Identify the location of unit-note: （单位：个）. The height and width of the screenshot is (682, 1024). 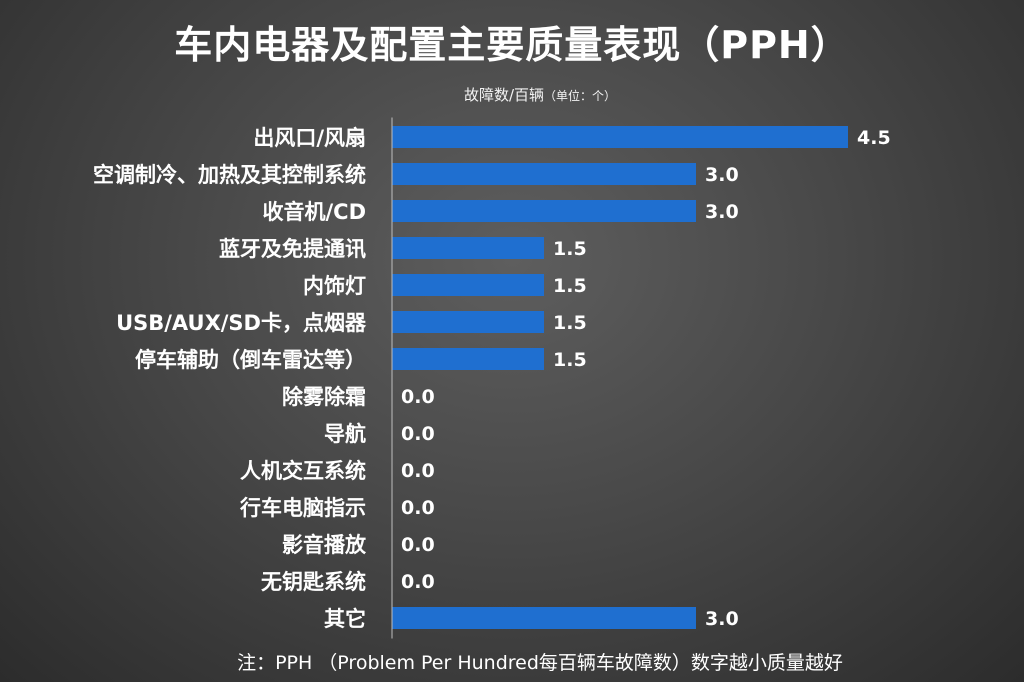
(580, 96).